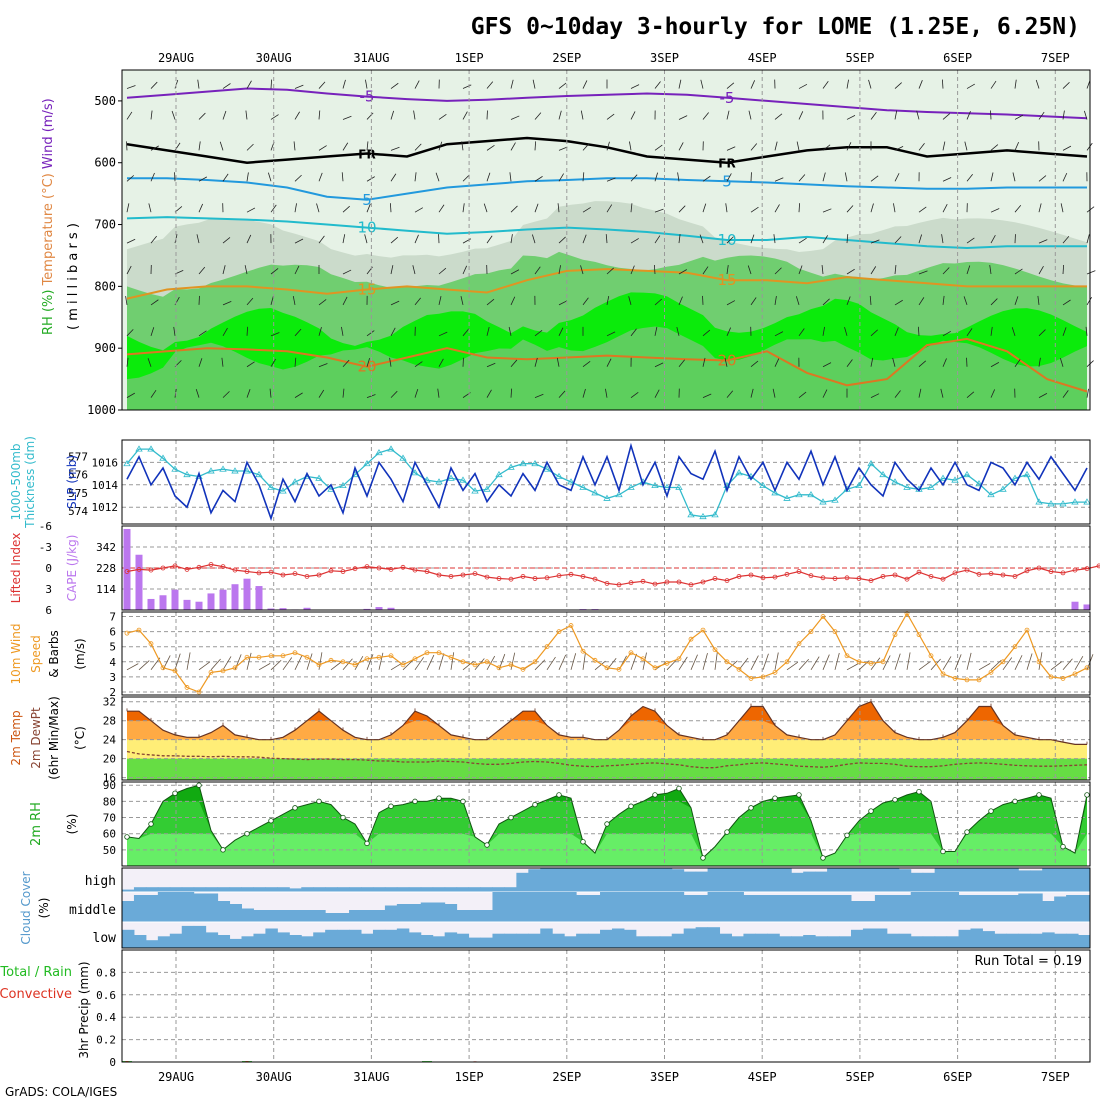 Image resolution: width=1100 pixels, height=1100 pixels. Describe the element at coordinates (105, 507) in the screenshot. I see `slp-tick-label: 1012` at that location.